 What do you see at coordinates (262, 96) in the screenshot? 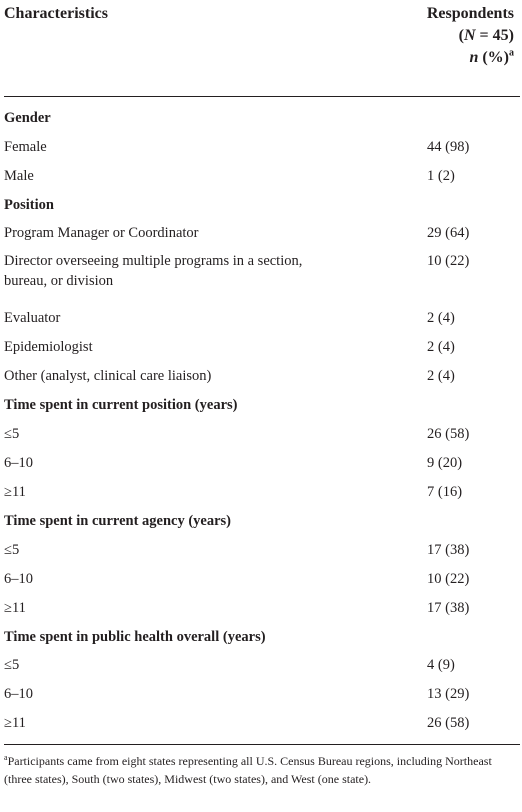
I see `header-rule` at bounding box center [262, 96].